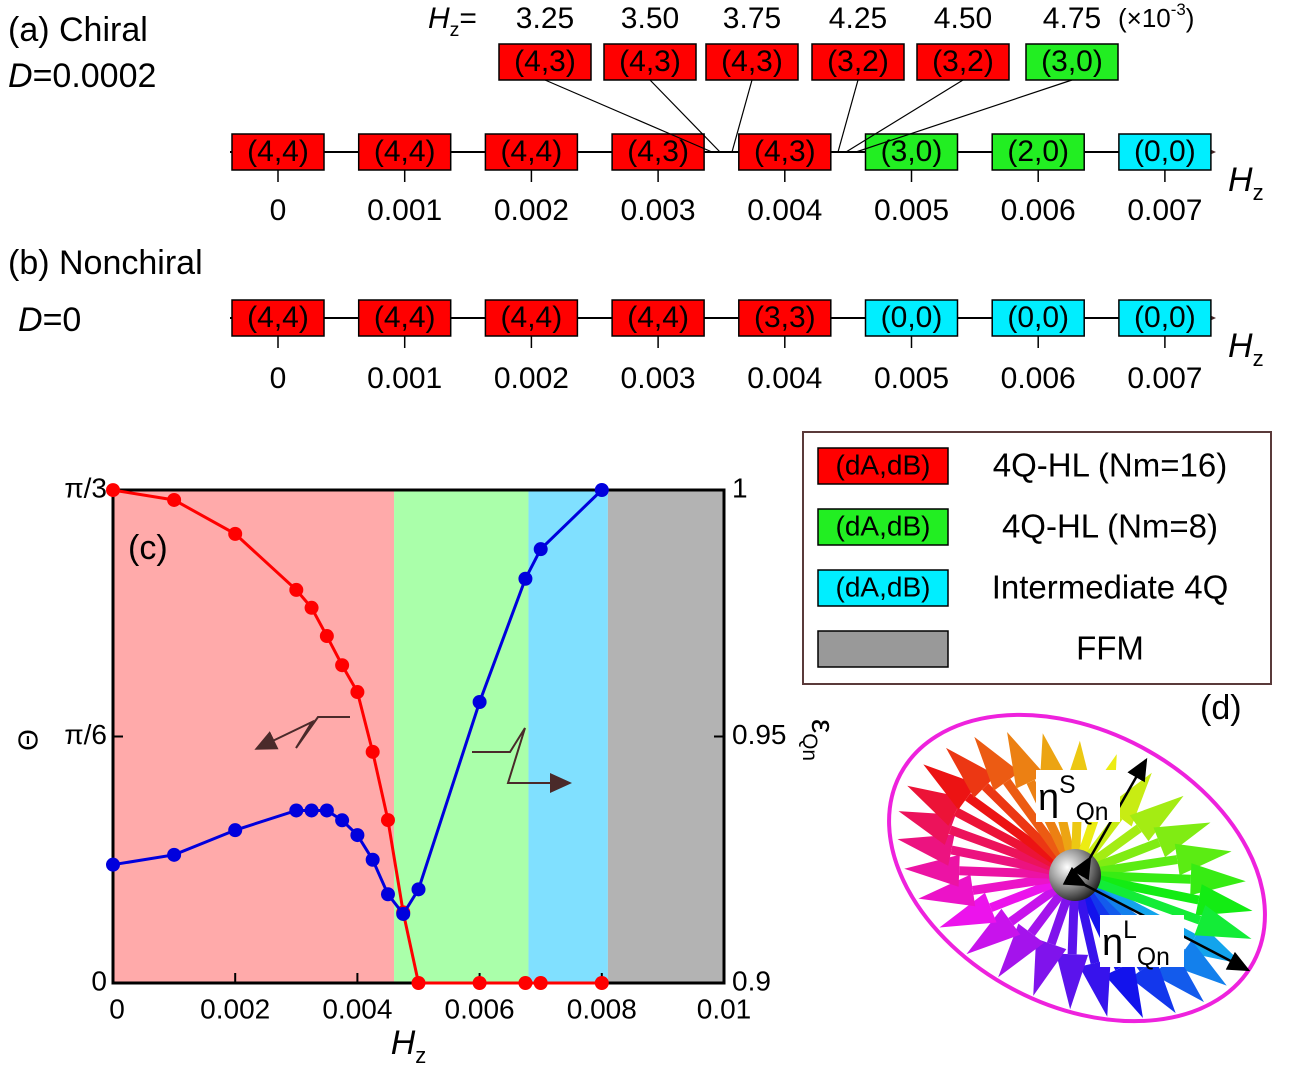  I want to click on panel-label-part: (a) Chiral, so click(78, 30).